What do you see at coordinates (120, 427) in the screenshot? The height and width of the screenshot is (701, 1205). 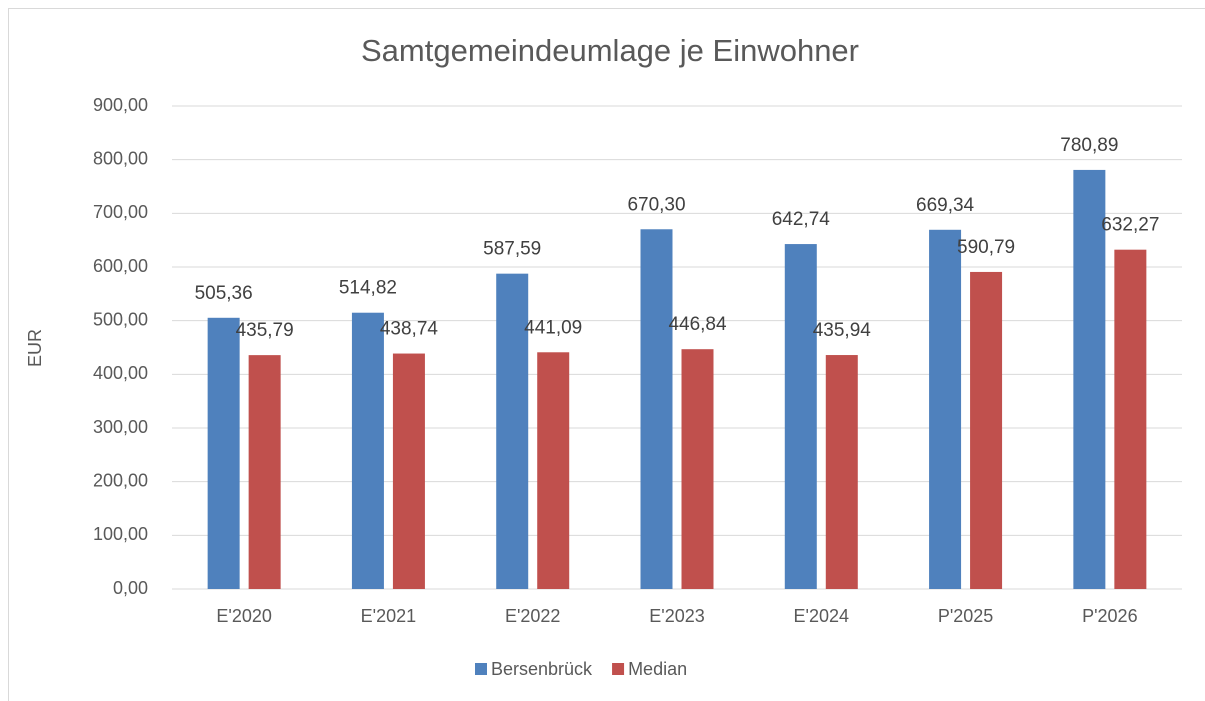 I see `y-tick-label: 300,00` at bounding box center [120, 427].